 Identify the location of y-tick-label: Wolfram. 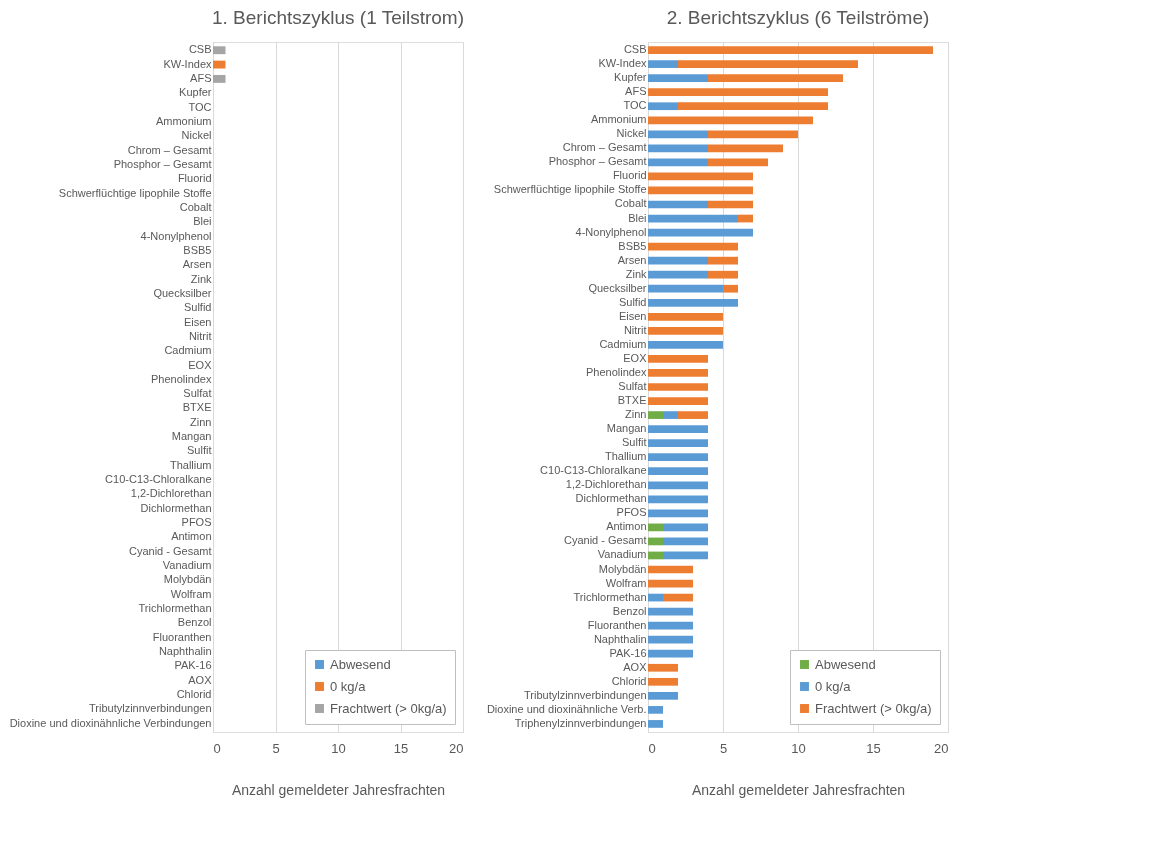
(626, 582).